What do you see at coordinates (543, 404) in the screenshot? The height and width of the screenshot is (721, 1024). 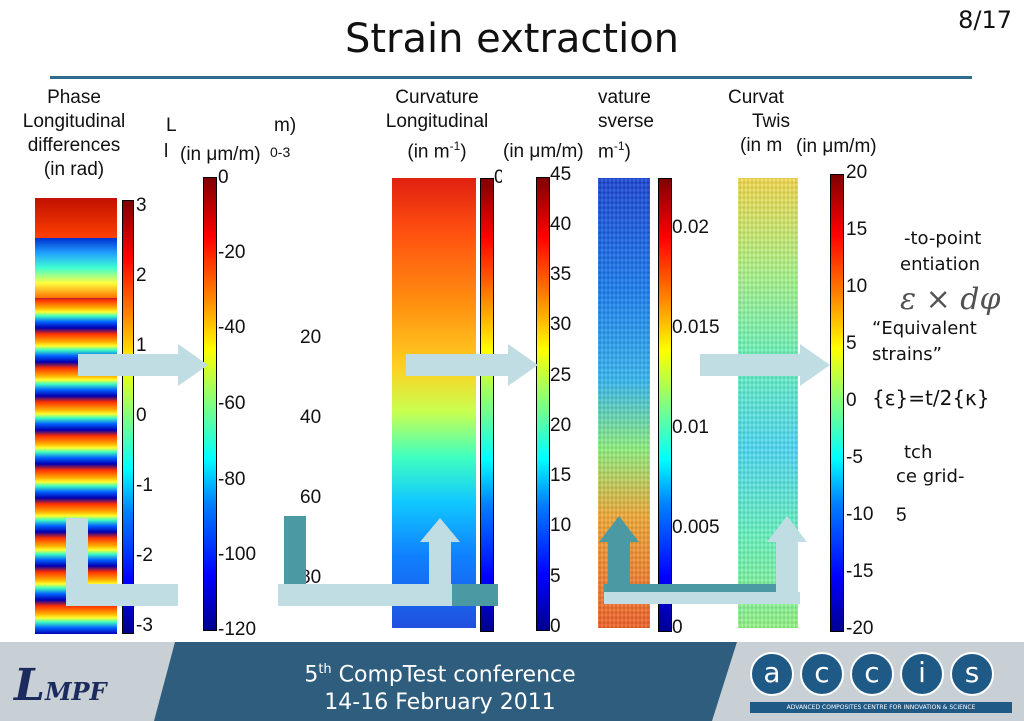 I see `strain1-colorbar` at bounding box center [543, 404].